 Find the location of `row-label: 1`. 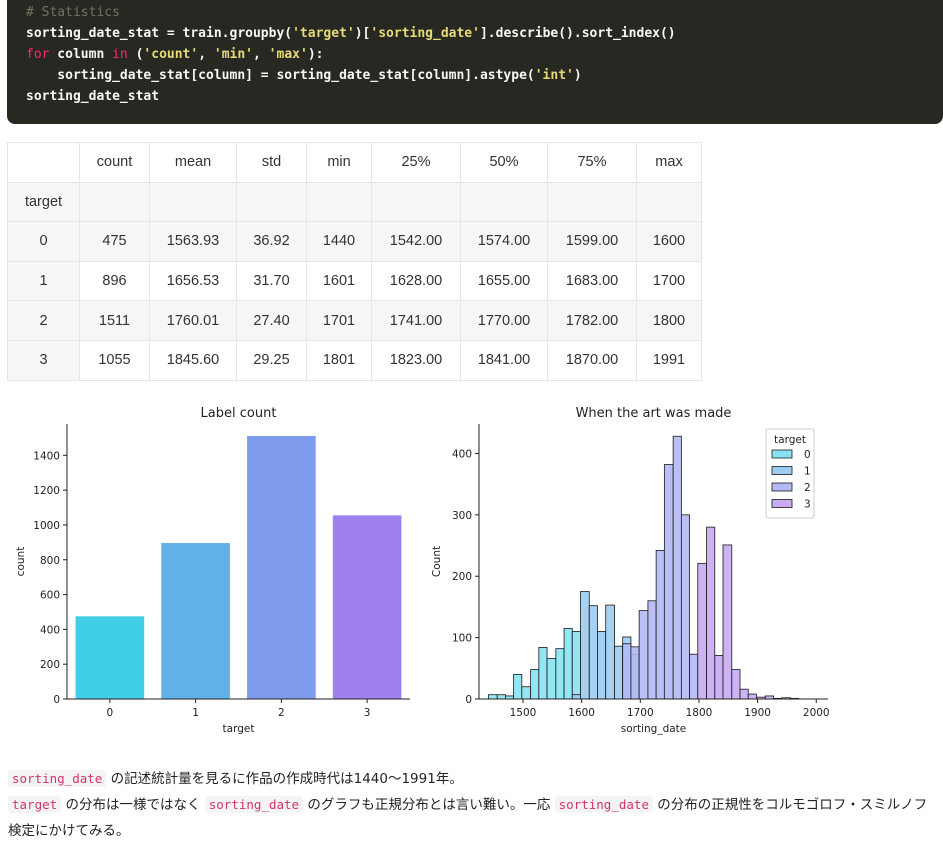

row-label: 1 is located at coordinates (43, 281).